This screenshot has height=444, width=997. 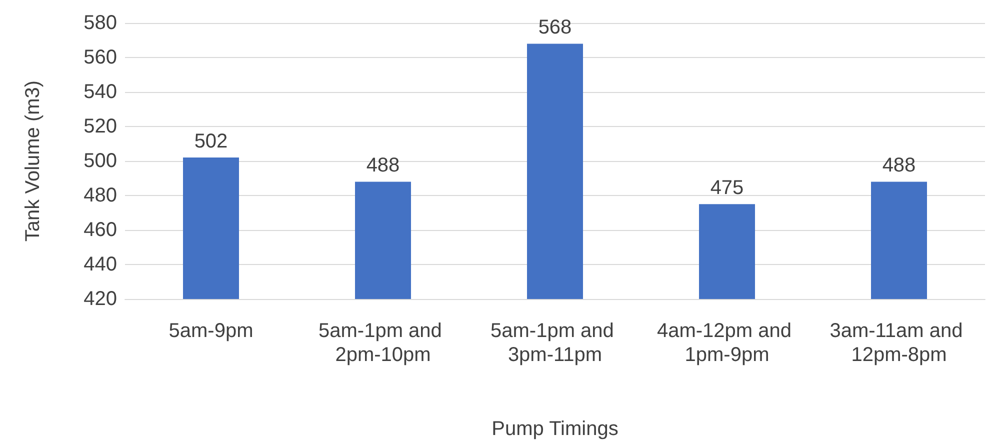 I want to click on x-tick-label: 3am-11am and 12pm-8pm, so click(x=899, y=343).